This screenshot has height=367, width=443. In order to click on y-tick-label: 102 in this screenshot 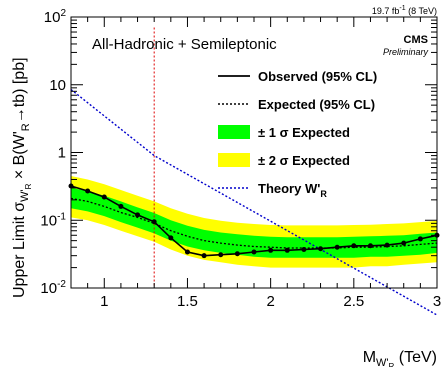, I will do `click(55, 17)`.